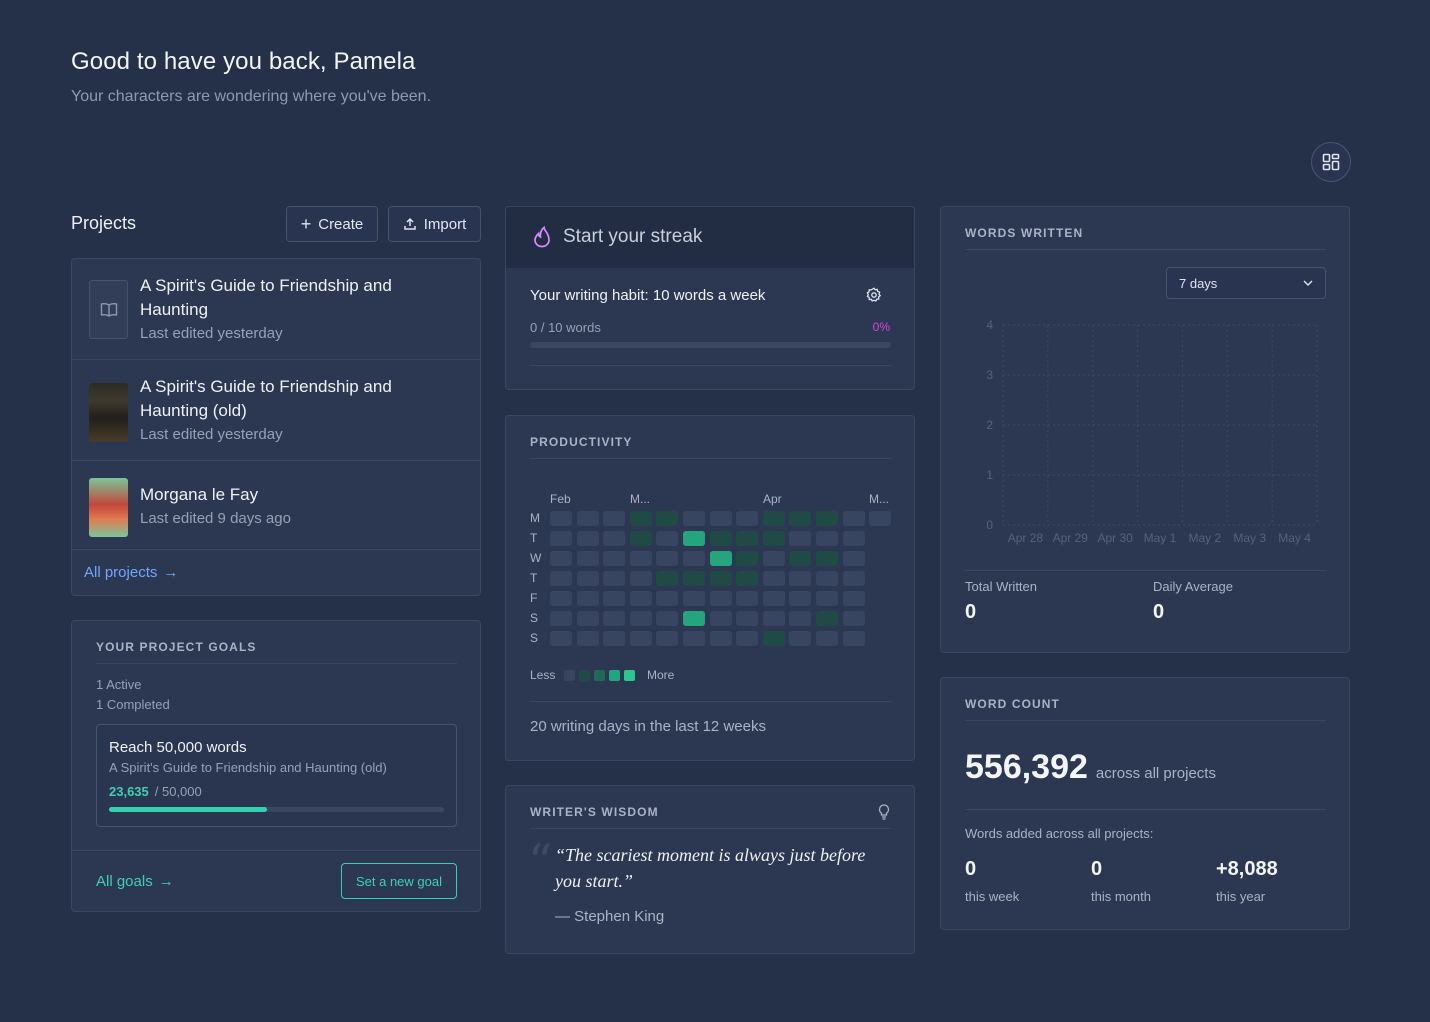 The image size is (1430, 1022). What do you see at coordinates (135, 881) in the screenshot?
I see `all-goals-link: All goals →` at bounding box center [135, 881].